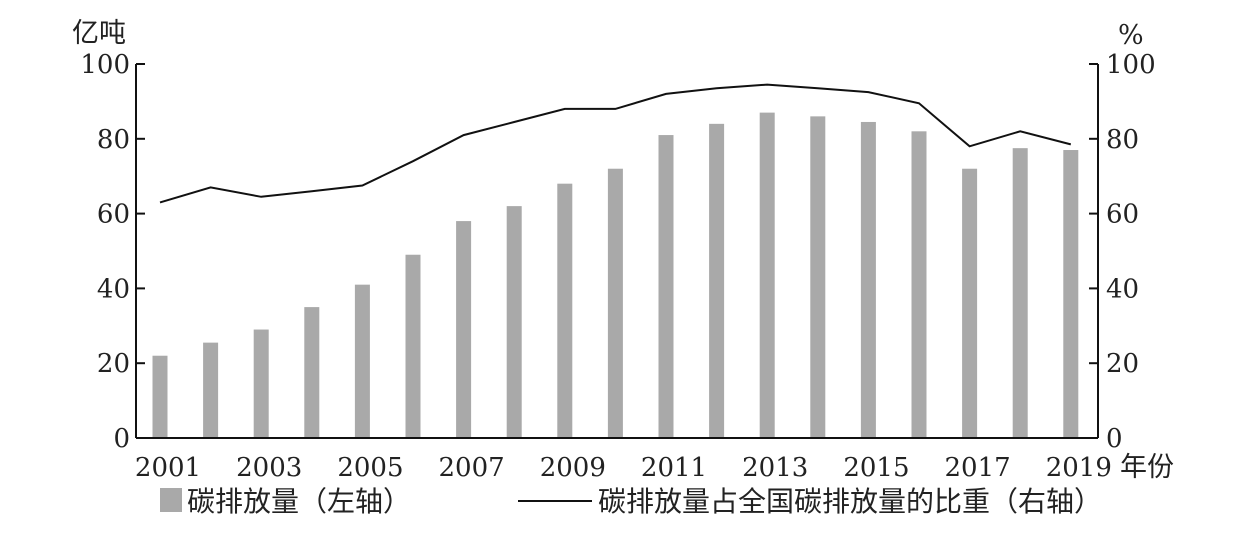 The image size is (1253, 533). What do you see at coordinates (312, 372) in the screenshot?
I see `bar-2004` at bounding box center [312, 372].